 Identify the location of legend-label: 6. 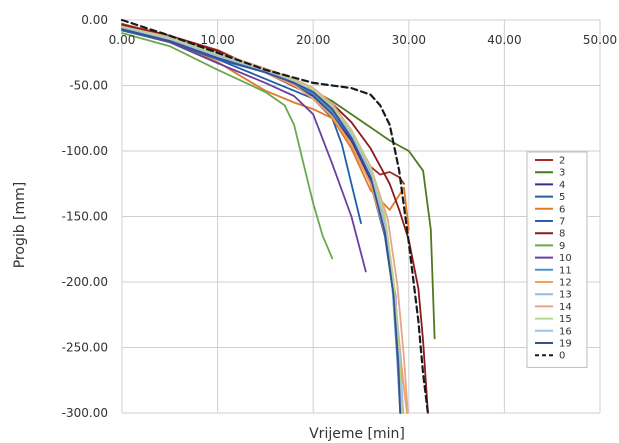
(562, 209).